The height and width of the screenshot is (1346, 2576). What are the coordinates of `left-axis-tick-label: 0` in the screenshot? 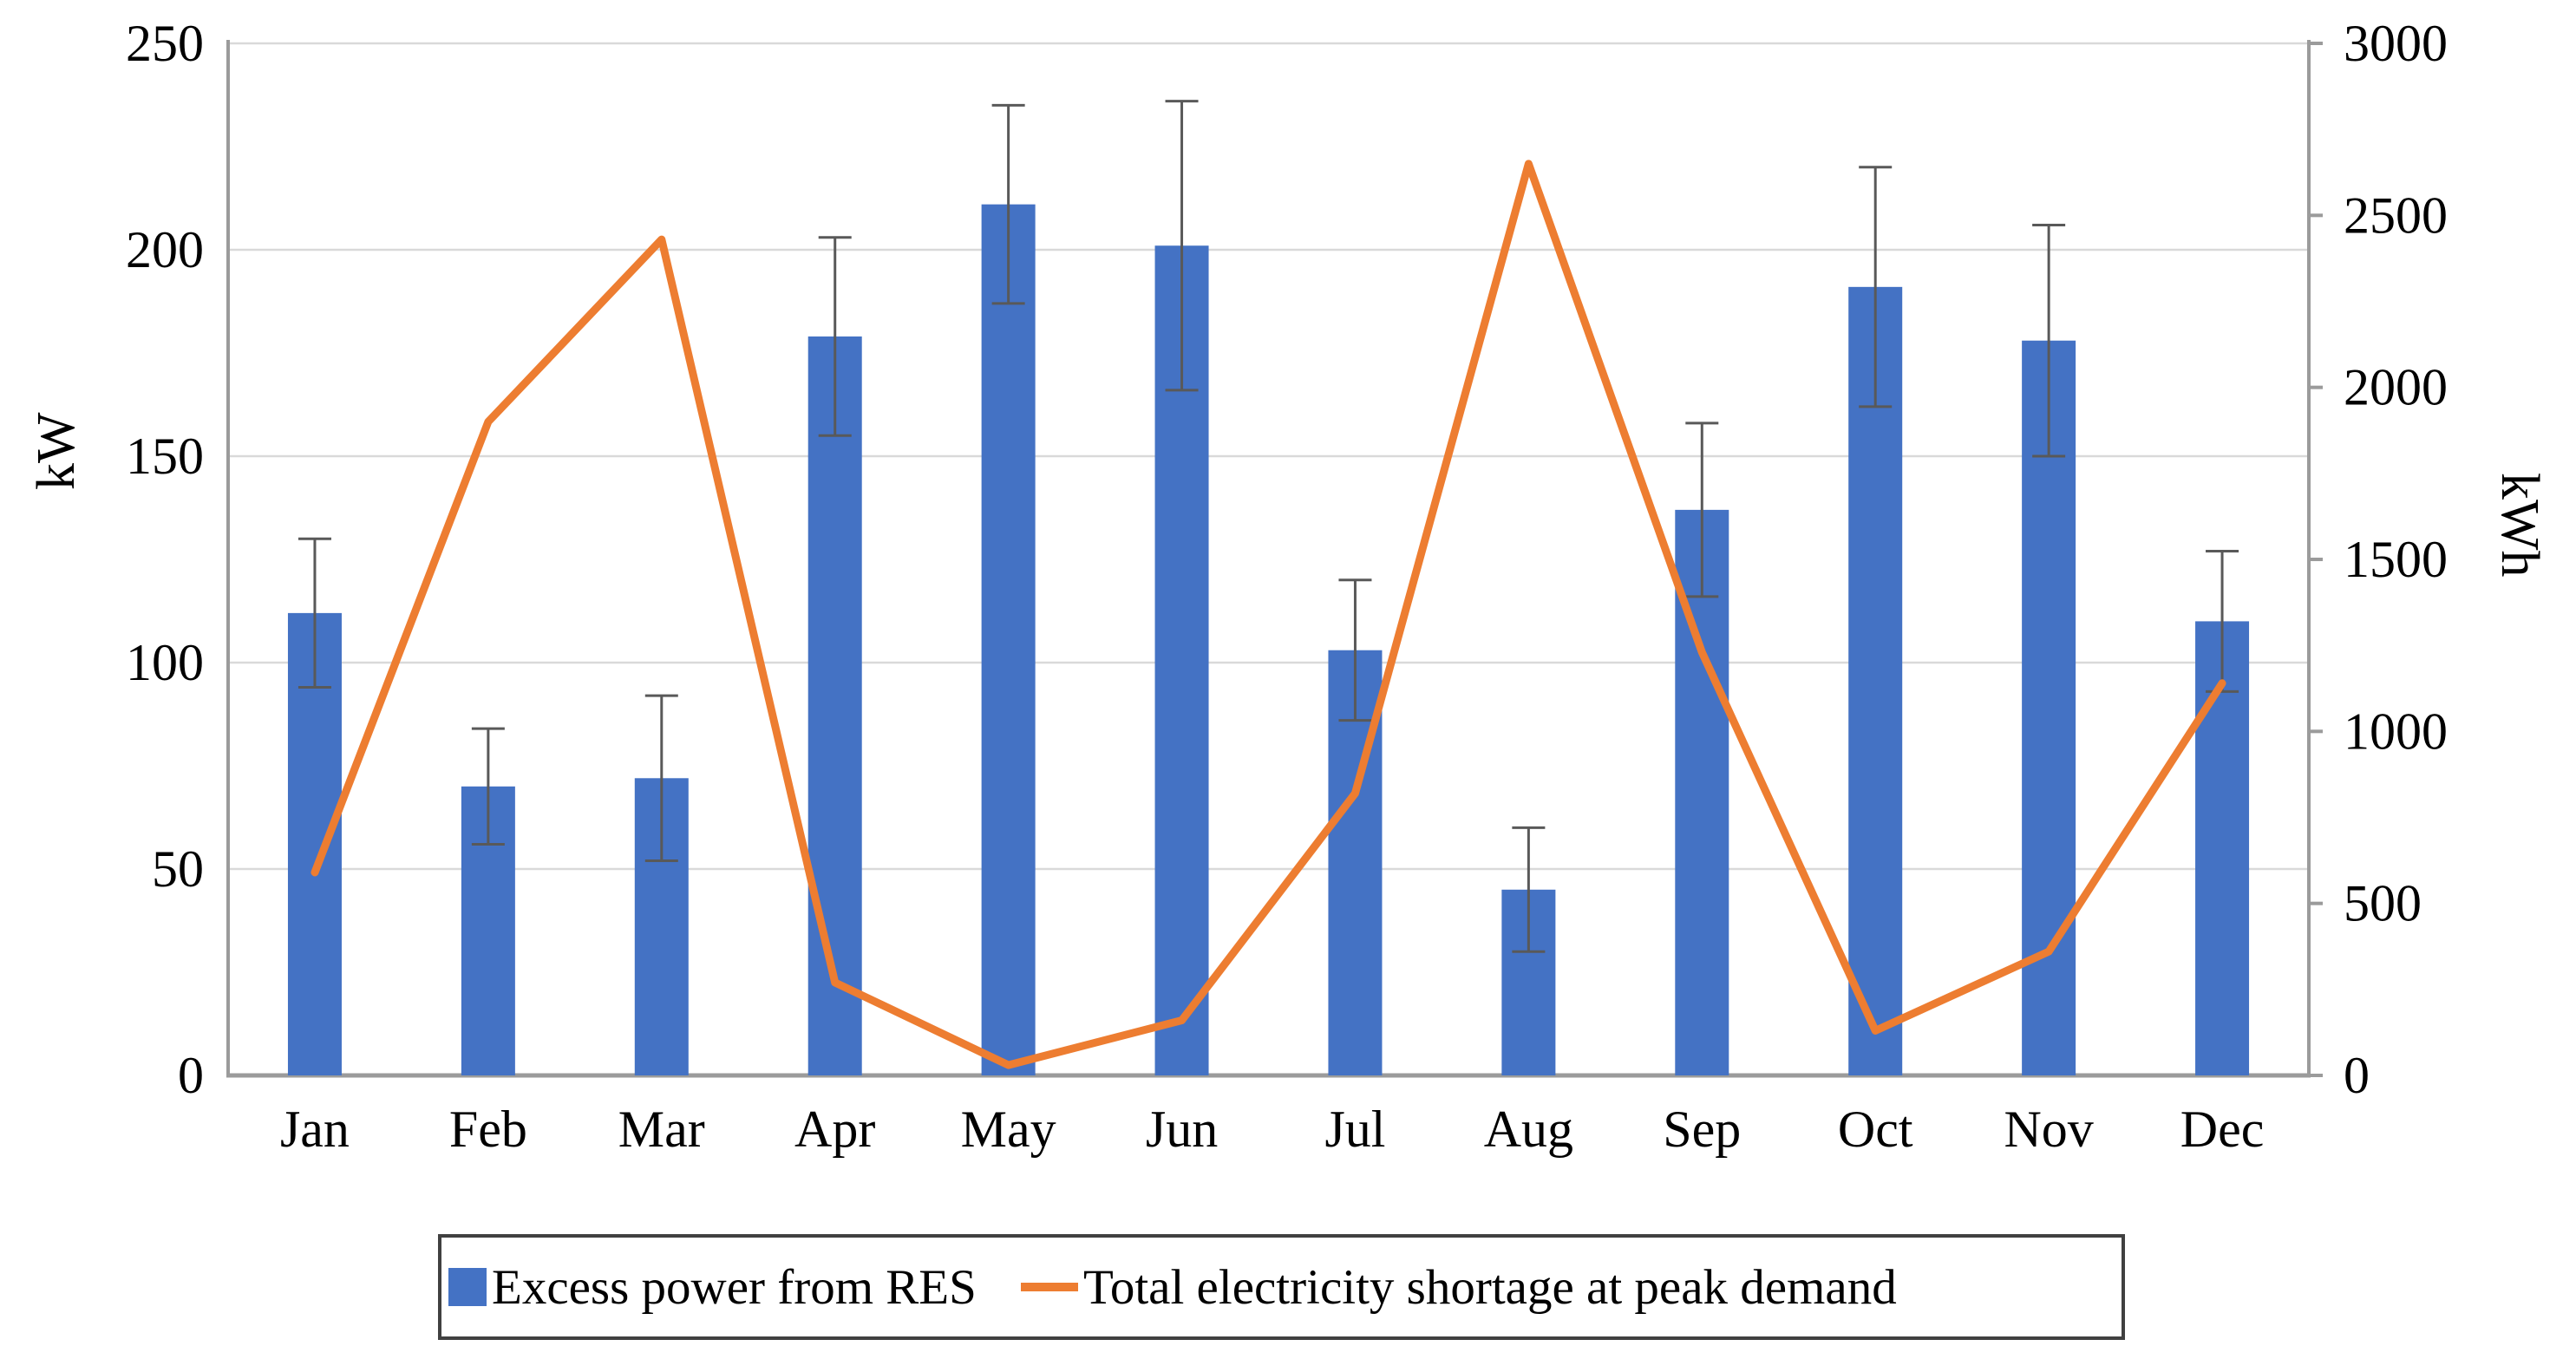 It's located at (191, 1075).